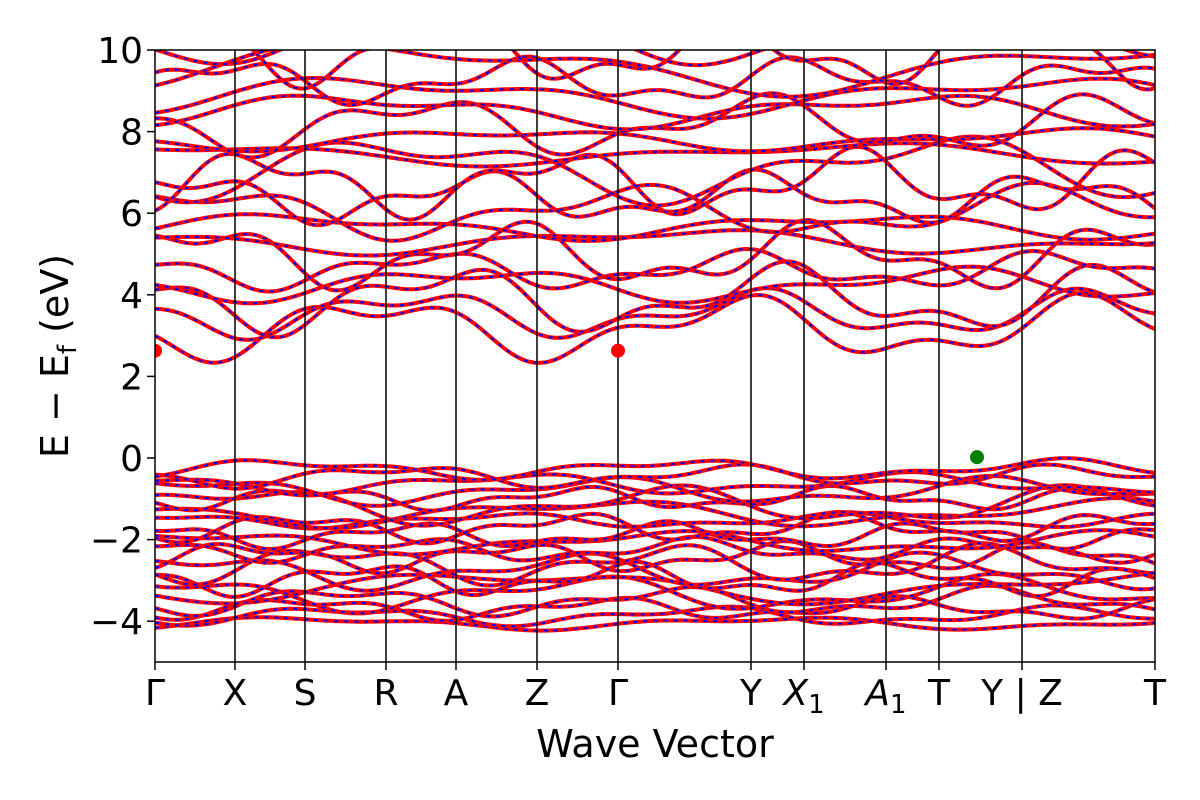 This screenshot has height=800, width=1200. Describe the element at coordinates (120, 51) in the screenshot. I see `y-tick-label: 10` at that location.